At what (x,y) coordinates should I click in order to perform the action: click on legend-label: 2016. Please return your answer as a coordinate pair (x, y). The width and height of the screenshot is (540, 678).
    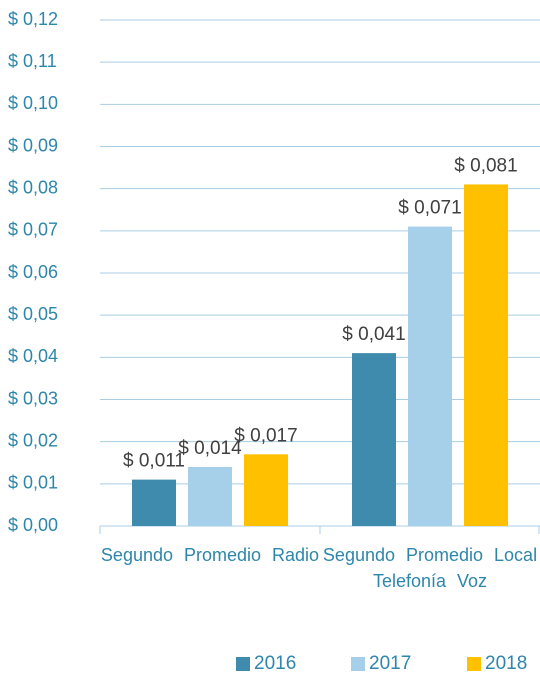
    Looking at the image, I should click on (275, 663).